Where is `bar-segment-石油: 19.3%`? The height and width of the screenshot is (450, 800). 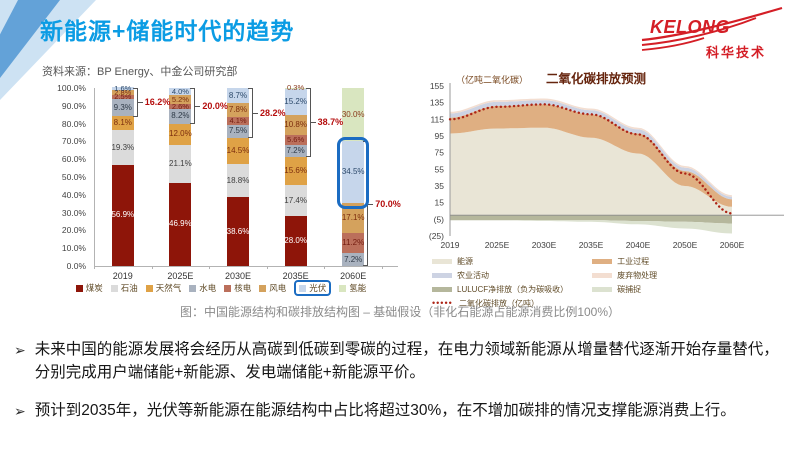
bar-segment-石油: 19.3% is located at coordinates (122, 147).